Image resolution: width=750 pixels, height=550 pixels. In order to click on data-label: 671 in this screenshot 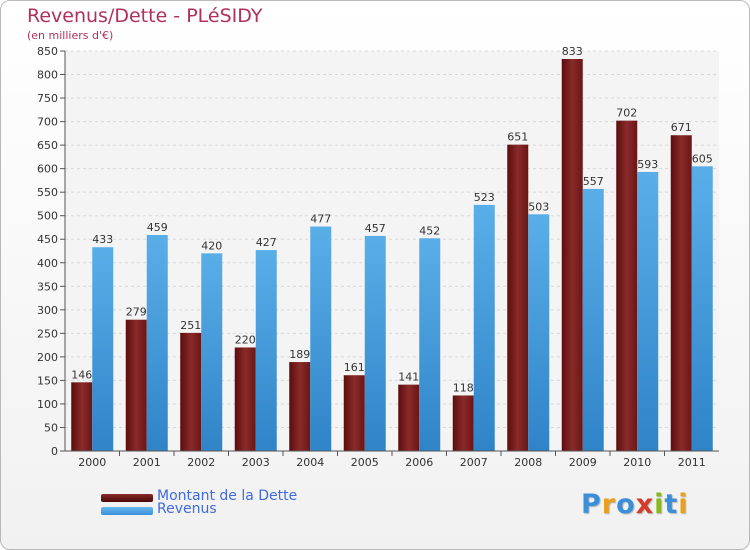, I will do `click(681, 127)`.